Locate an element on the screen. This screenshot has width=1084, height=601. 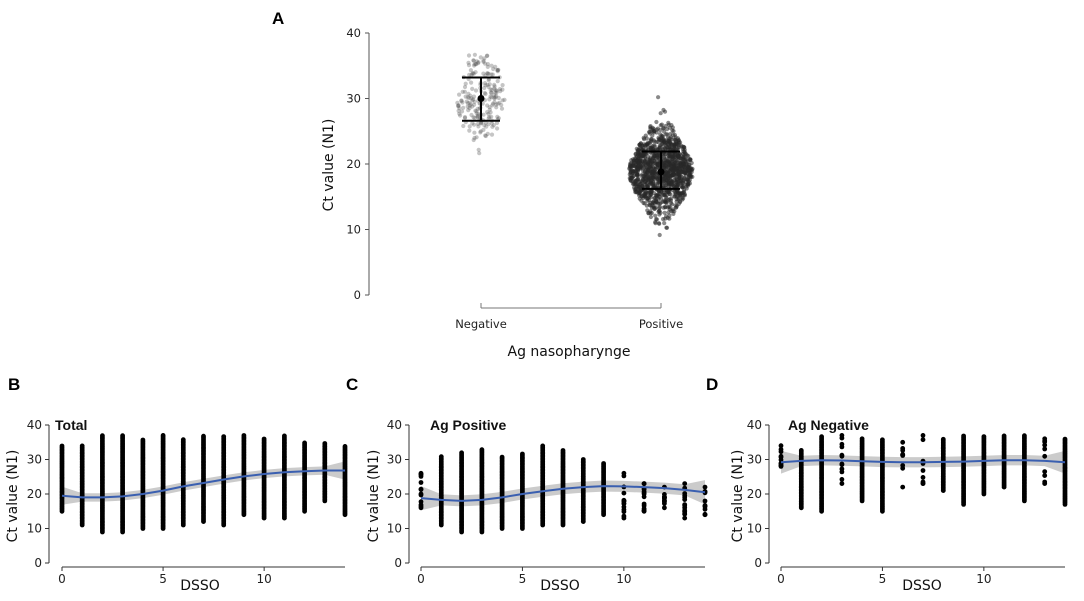
panel-d-smooth-line is located at coordinates (923, 461).